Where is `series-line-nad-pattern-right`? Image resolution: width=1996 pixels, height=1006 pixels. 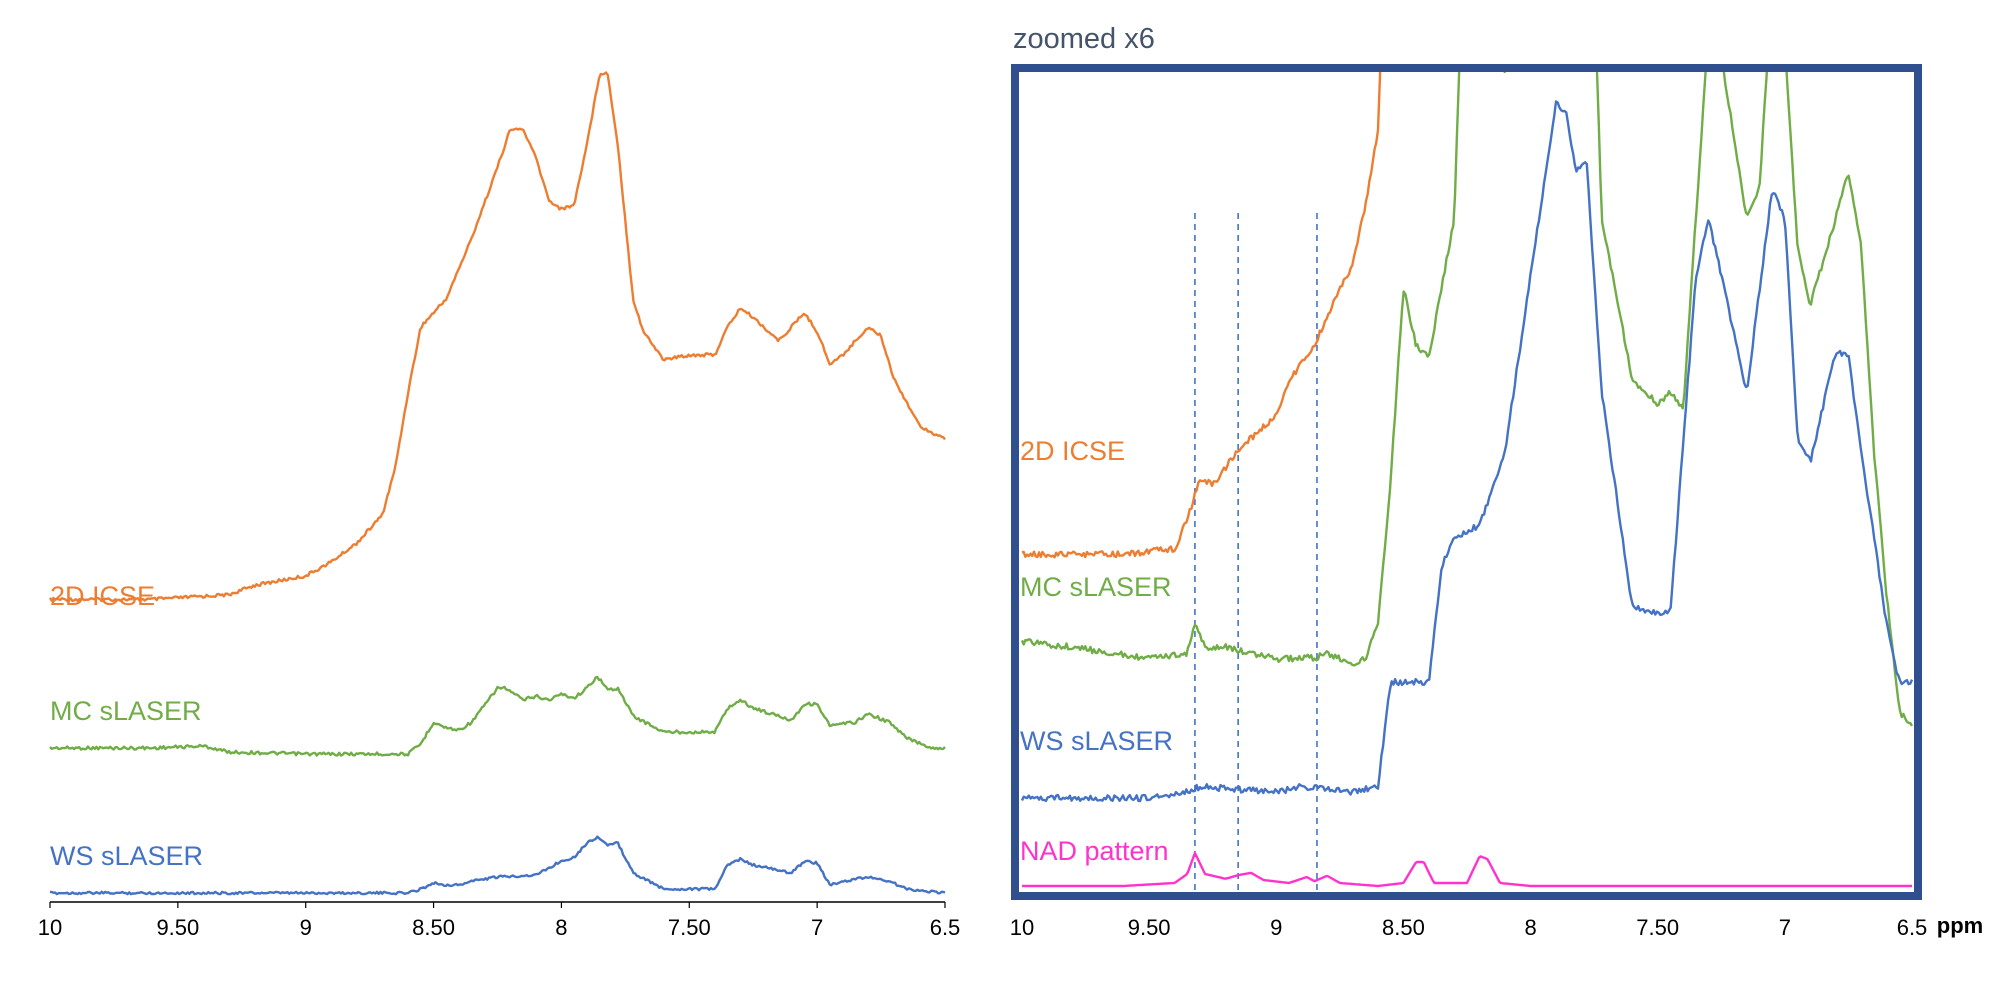 series-line-nad-pattern-right is located at coordinates (1467, 869).